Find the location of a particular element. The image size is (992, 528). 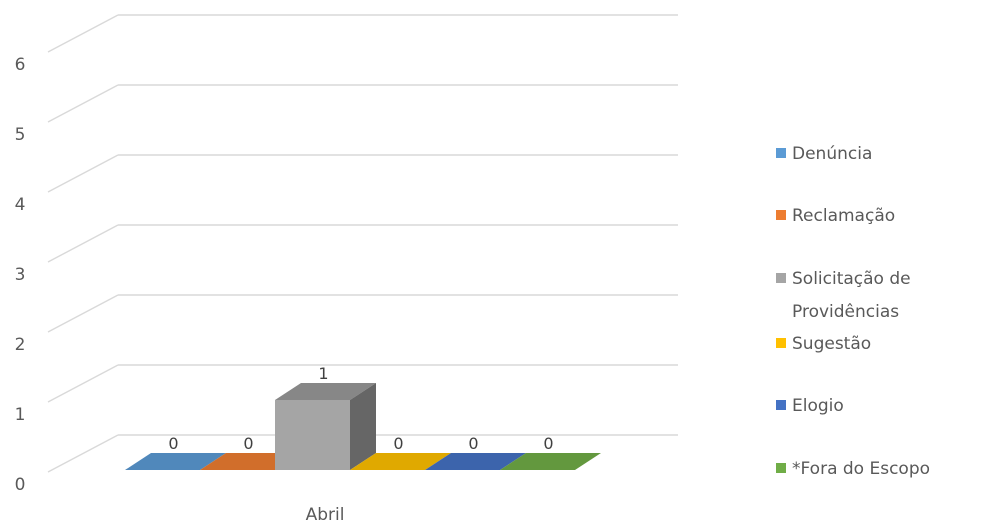

y-tick-label: 5 is located at coordinates (20, 135).